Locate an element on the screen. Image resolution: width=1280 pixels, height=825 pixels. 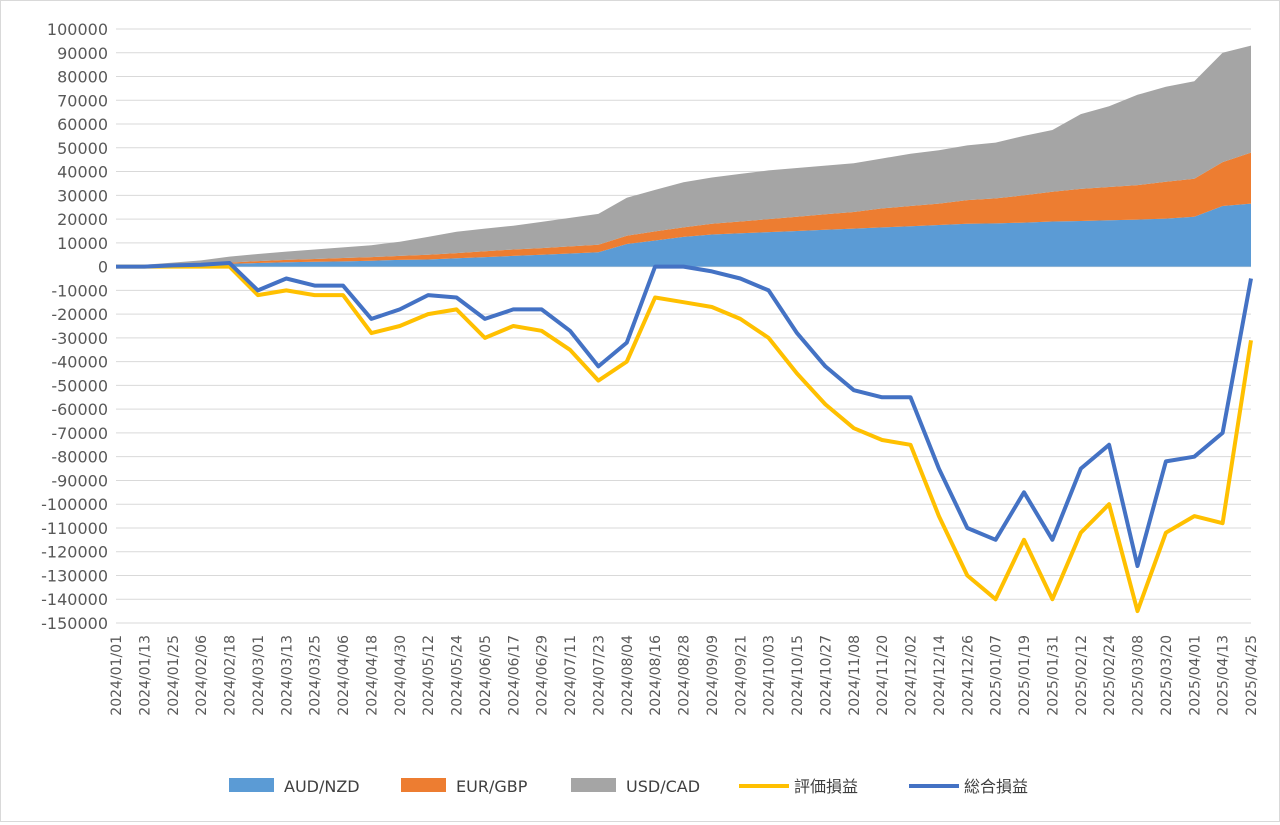
x-tick-label: 2024/09/09 is located at coordinates (713, 675).